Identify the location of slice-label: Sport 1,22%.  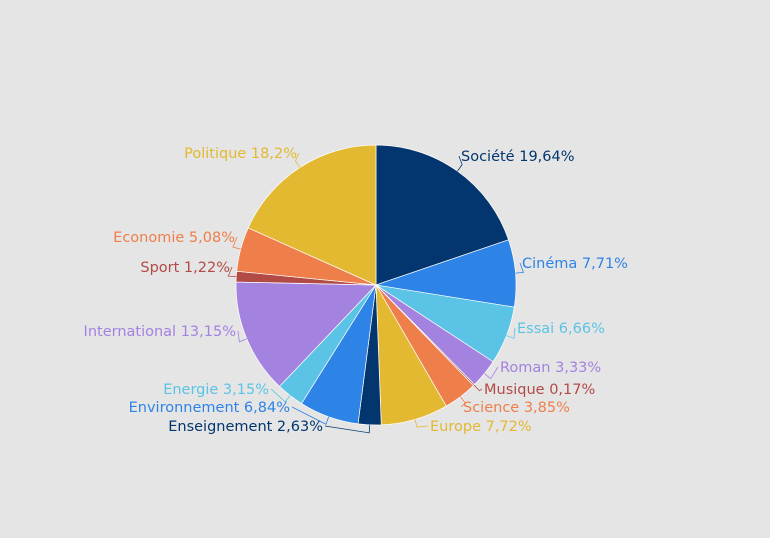
(185, 268).